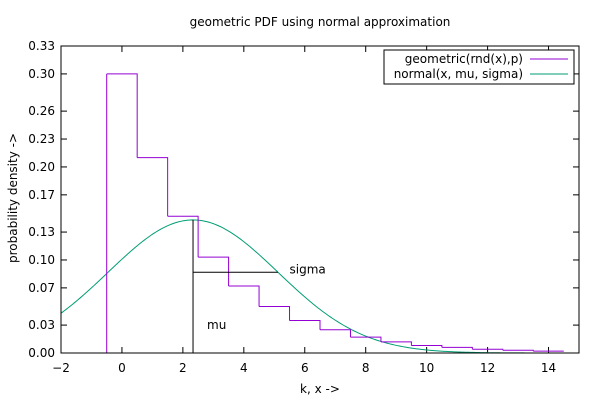  What do you see at coordinates (458, 74) in the screenshot?
I see `legend-label-normal: normal(x, mu, sigma)` at bounding box center [458, 74].